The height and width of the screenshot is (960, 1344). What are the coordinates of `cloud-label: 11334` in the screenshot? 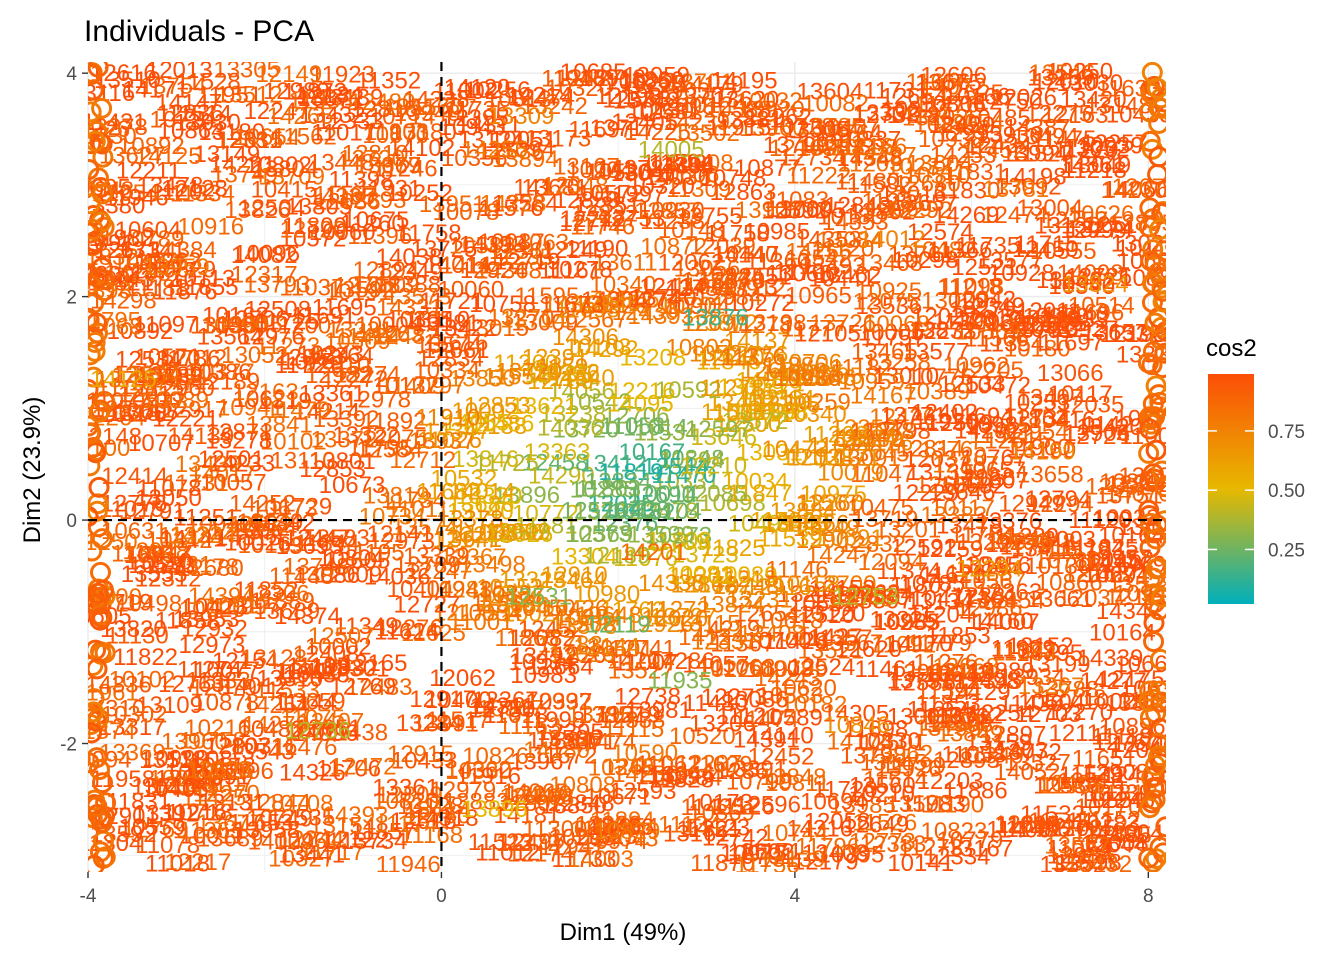 It's located at (202, 194).